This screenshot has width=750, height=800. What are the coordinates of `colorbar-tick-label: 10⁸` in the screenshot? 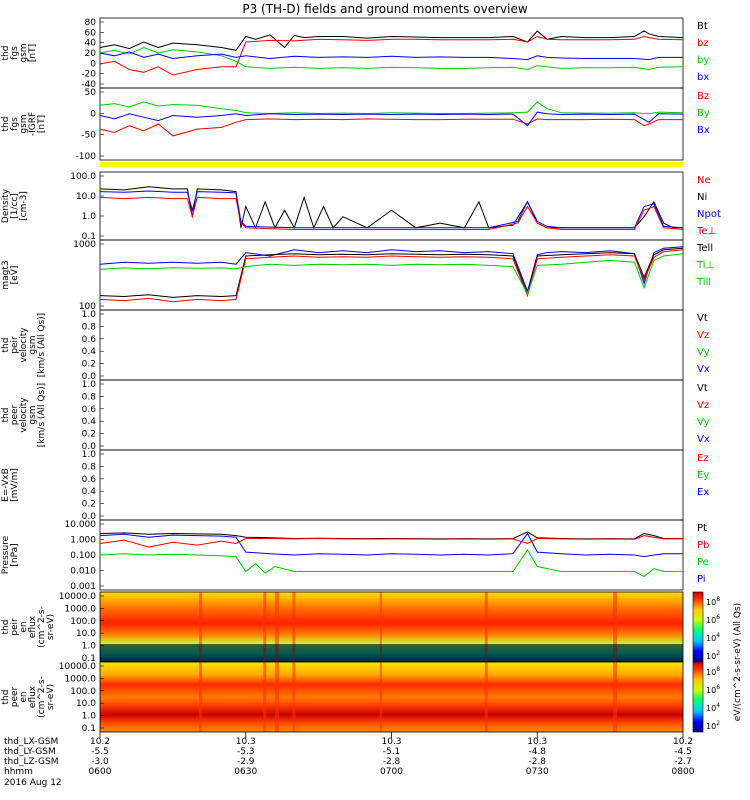 It's located at (713, 601).